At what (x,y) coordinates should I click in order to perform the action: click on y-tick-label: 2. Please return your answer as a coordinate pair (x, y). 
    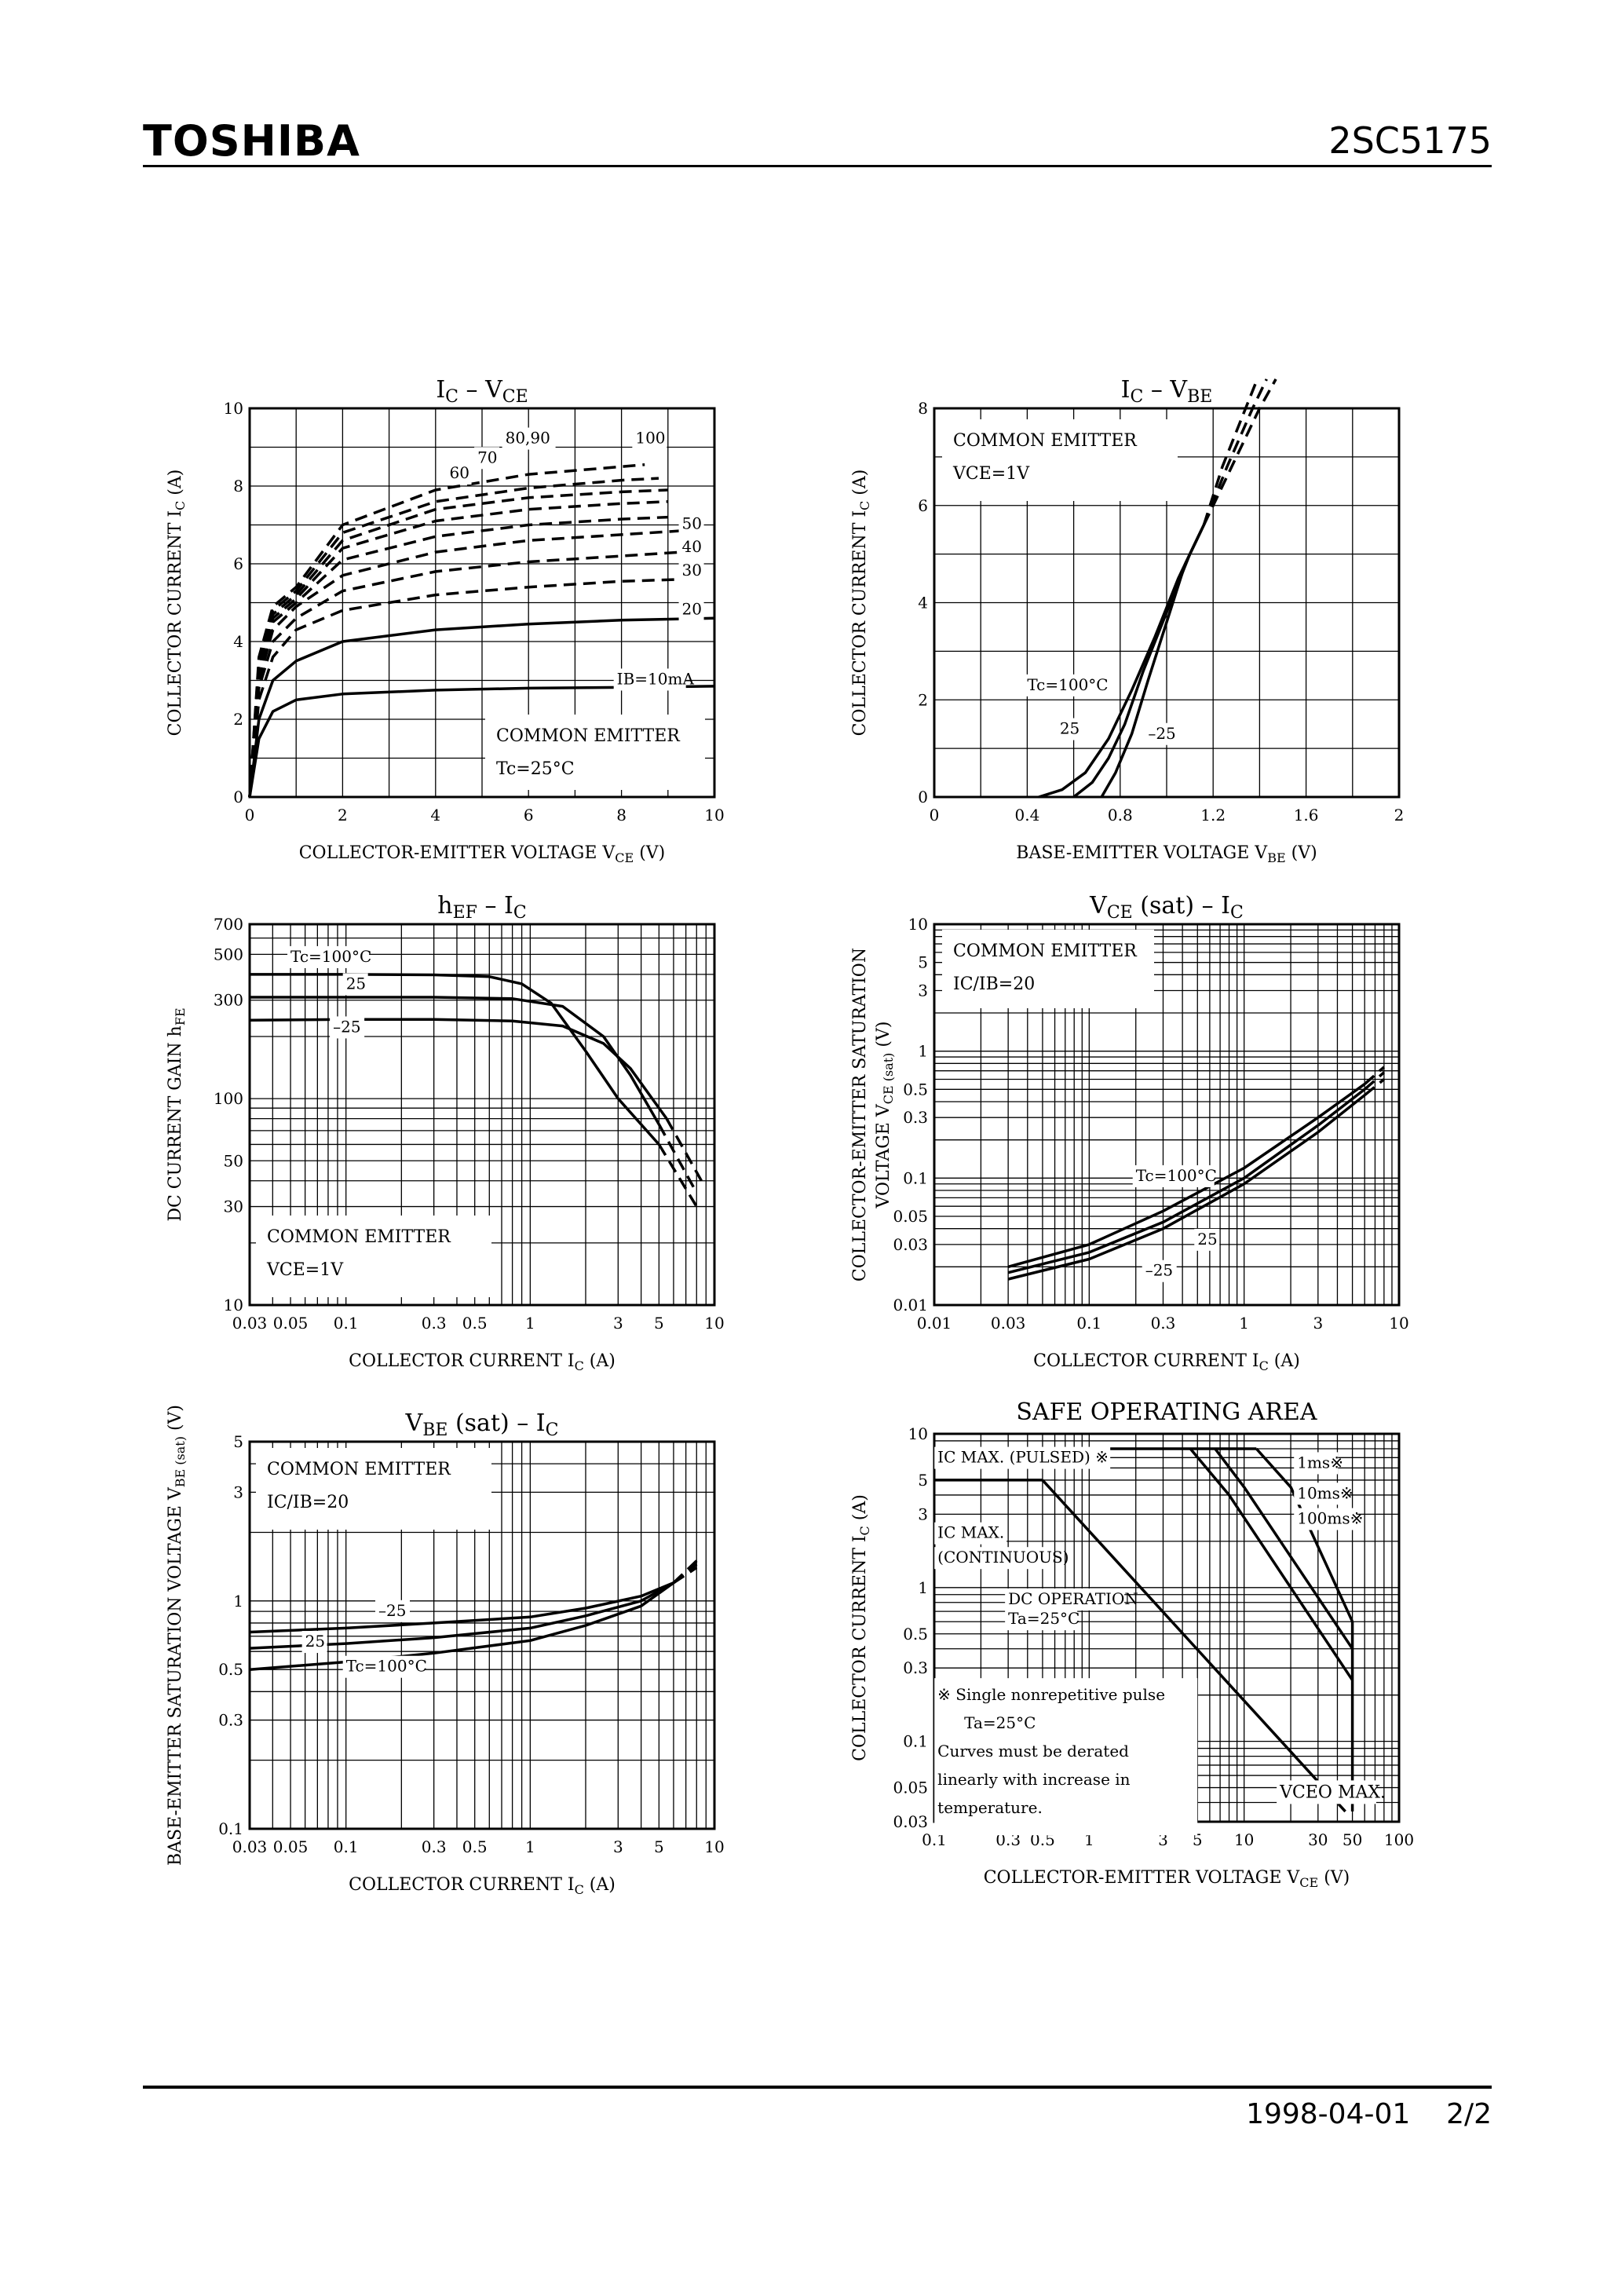
    Looking at the image, I should click on (238, 719).